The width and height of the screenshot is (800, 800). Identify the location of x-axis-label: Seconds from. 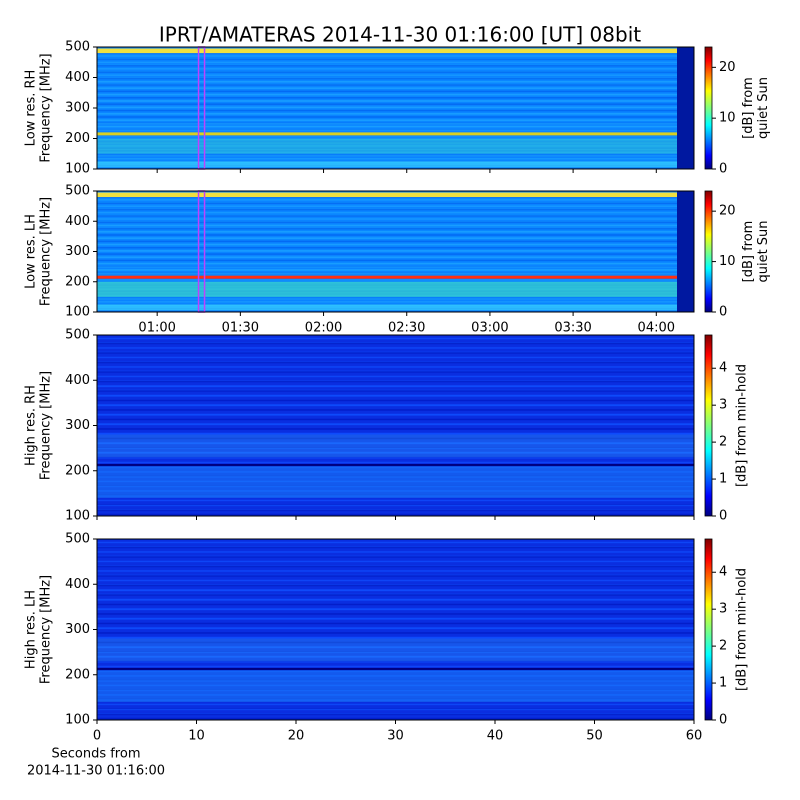
(95, 754).